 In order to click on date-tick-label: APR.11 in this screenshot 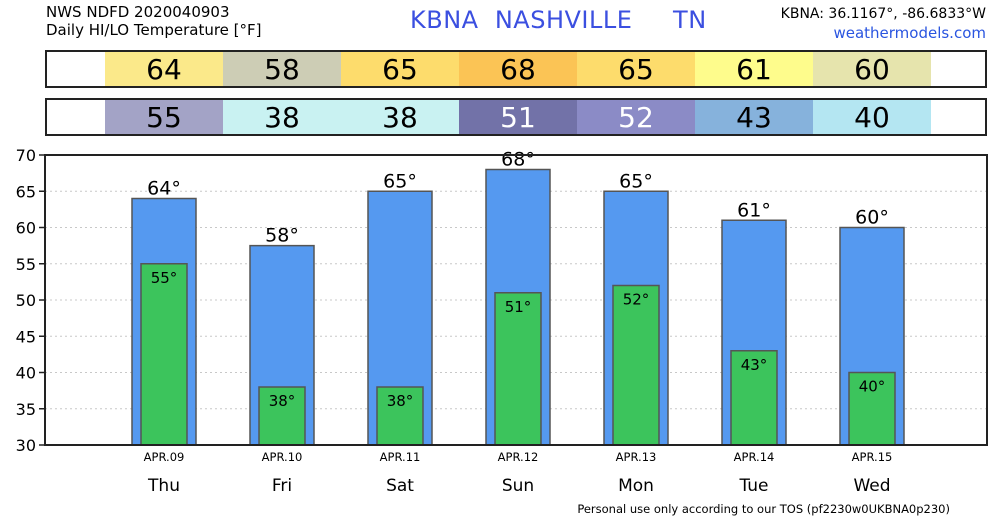, I will do `click(400, 457)`.